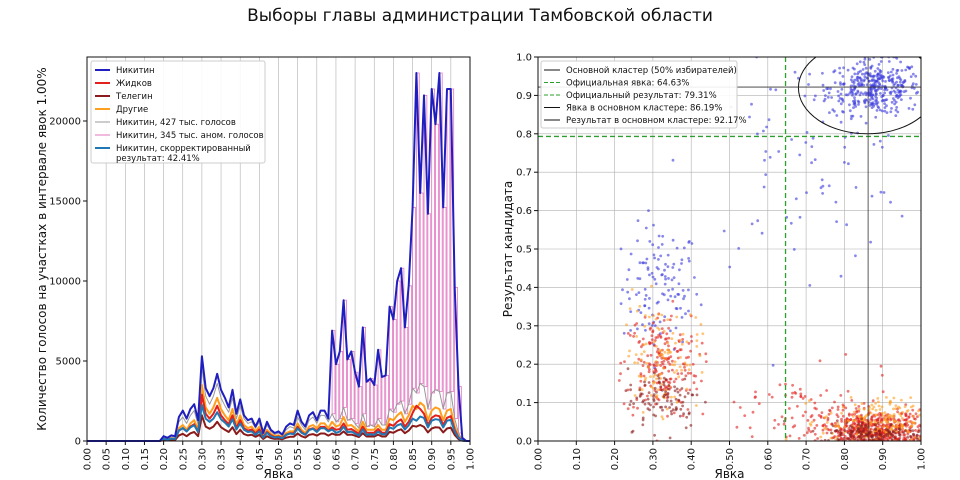 This screenshot has width=960, height=480. Describe the element at coordinates (524, 134) in the screenshot. I see `y-tick-label: 0.8` at that location.